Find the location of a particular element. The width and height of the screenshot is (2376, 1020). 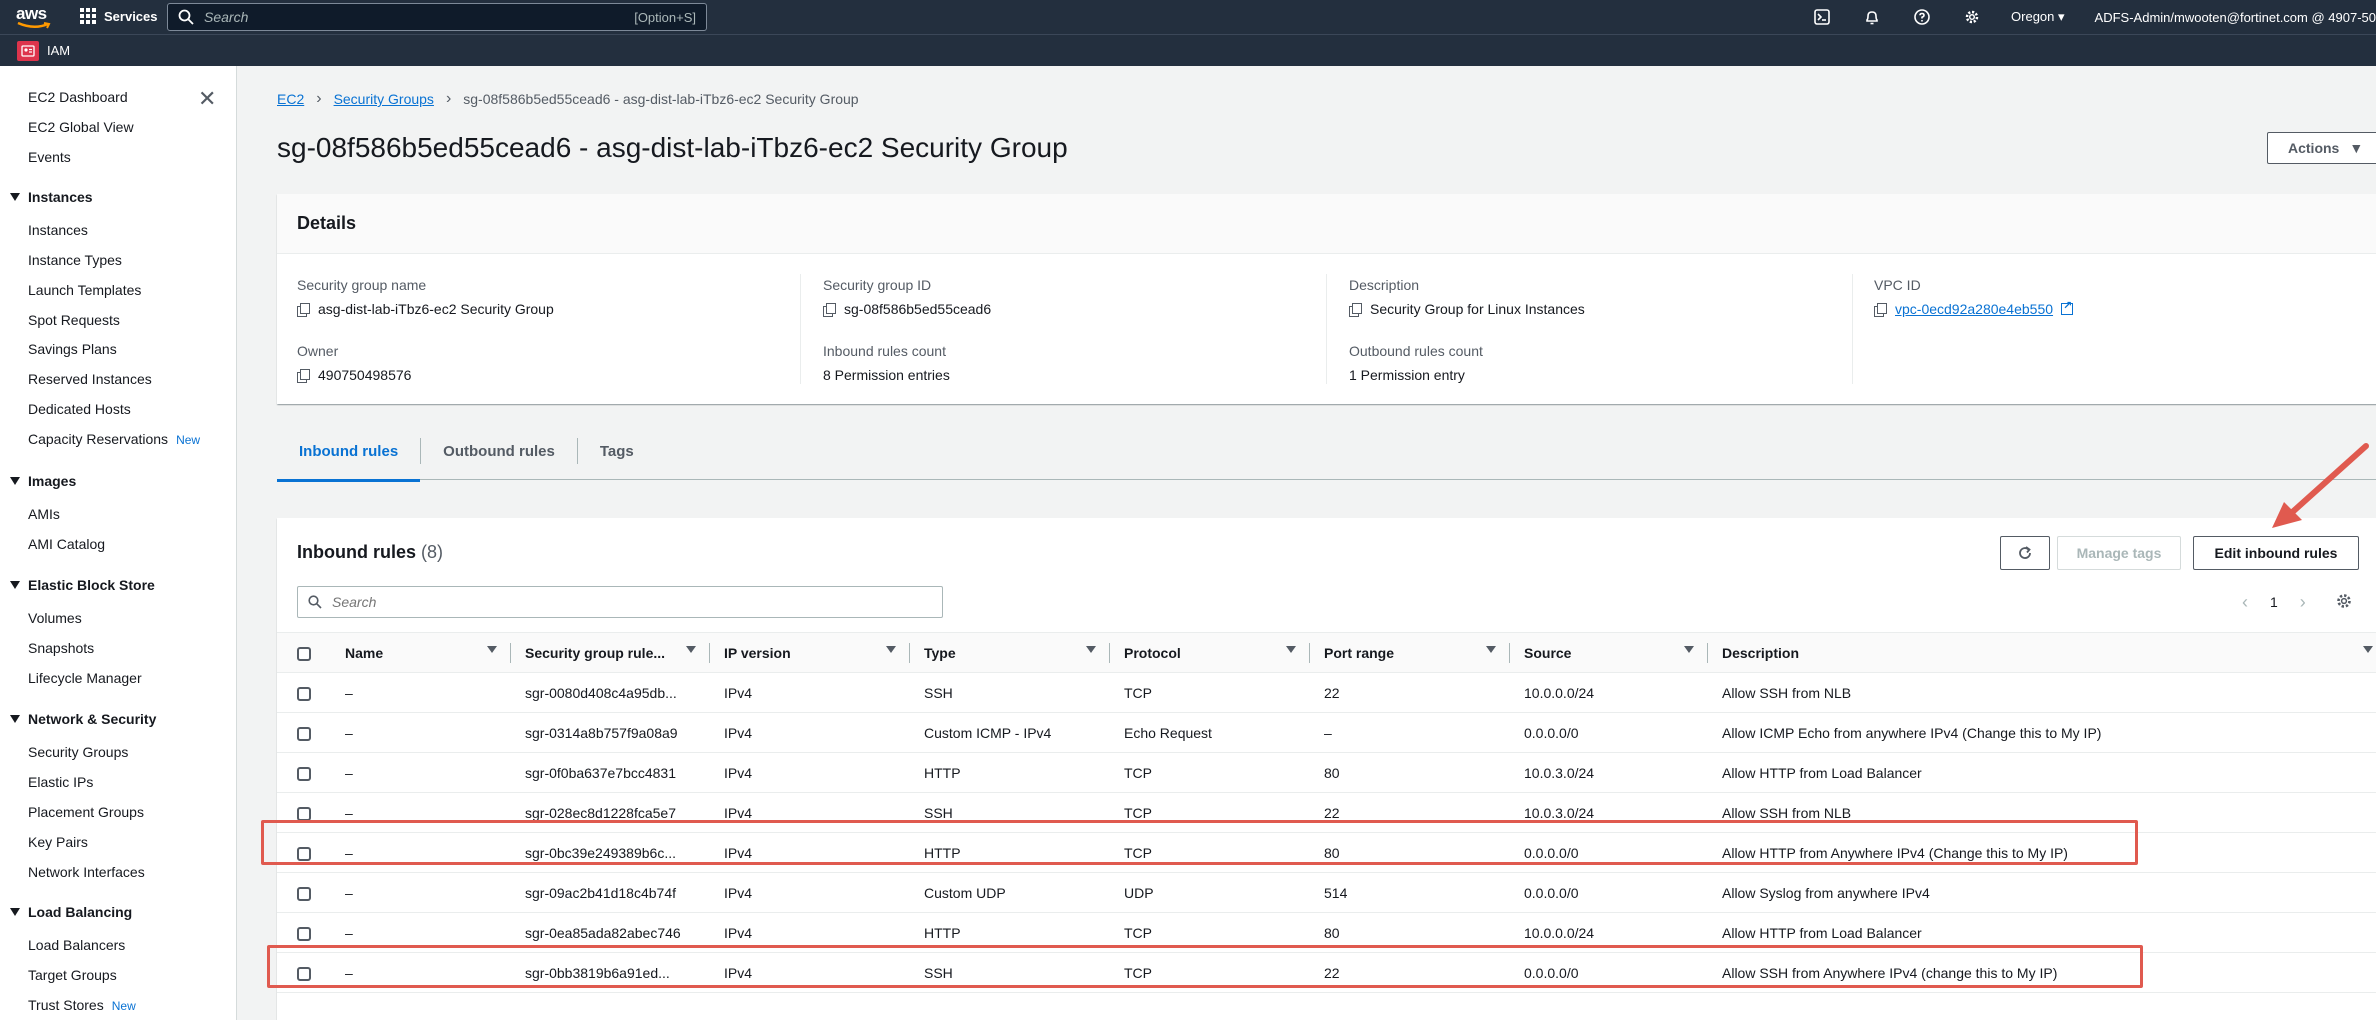

sidebar-item-load-balancers: Load Balancers is located at coordinates (77, 945).